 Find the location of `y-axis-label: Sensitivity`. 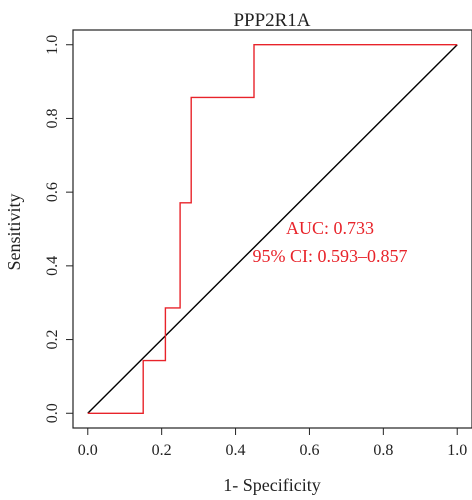

y-axis-label: Sensitivity is located at coordinates (14, 231).